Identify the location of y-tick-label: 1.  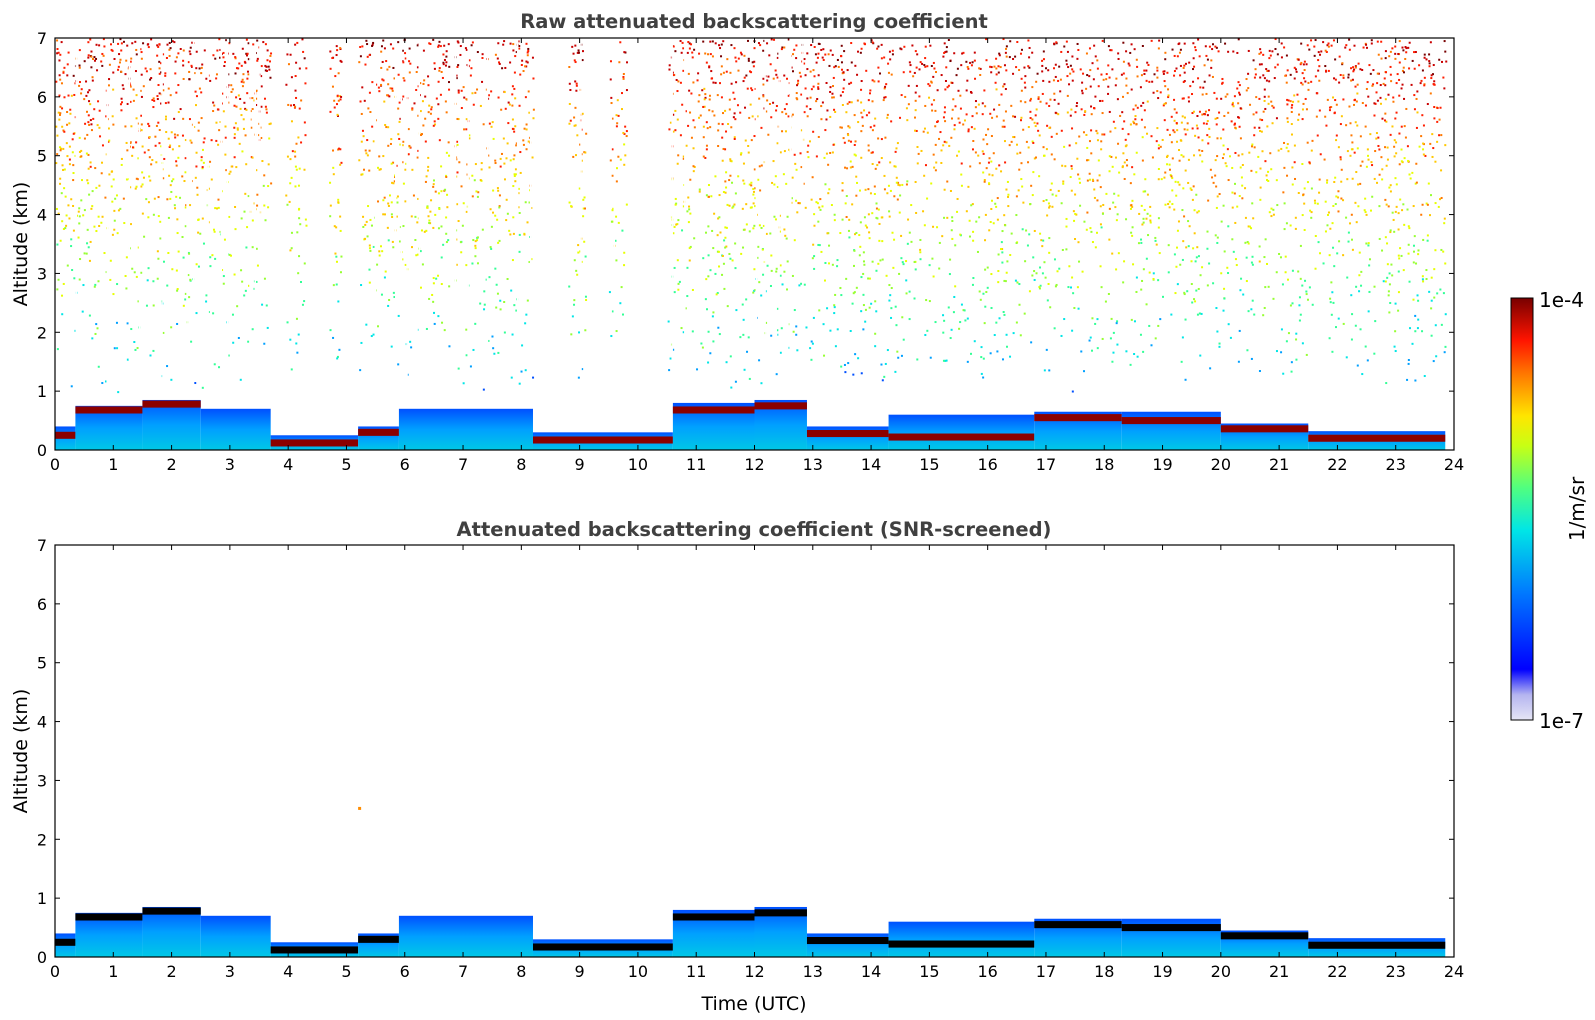
(42, 898).